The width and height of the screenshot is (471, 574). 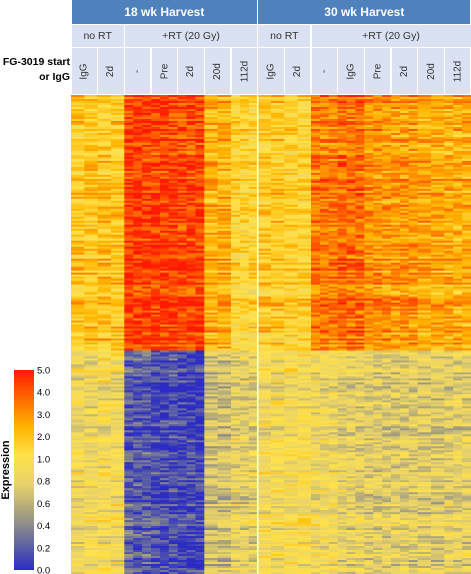 I want to click on row-label-line-2: or IgG, so click(x=54, y=77).